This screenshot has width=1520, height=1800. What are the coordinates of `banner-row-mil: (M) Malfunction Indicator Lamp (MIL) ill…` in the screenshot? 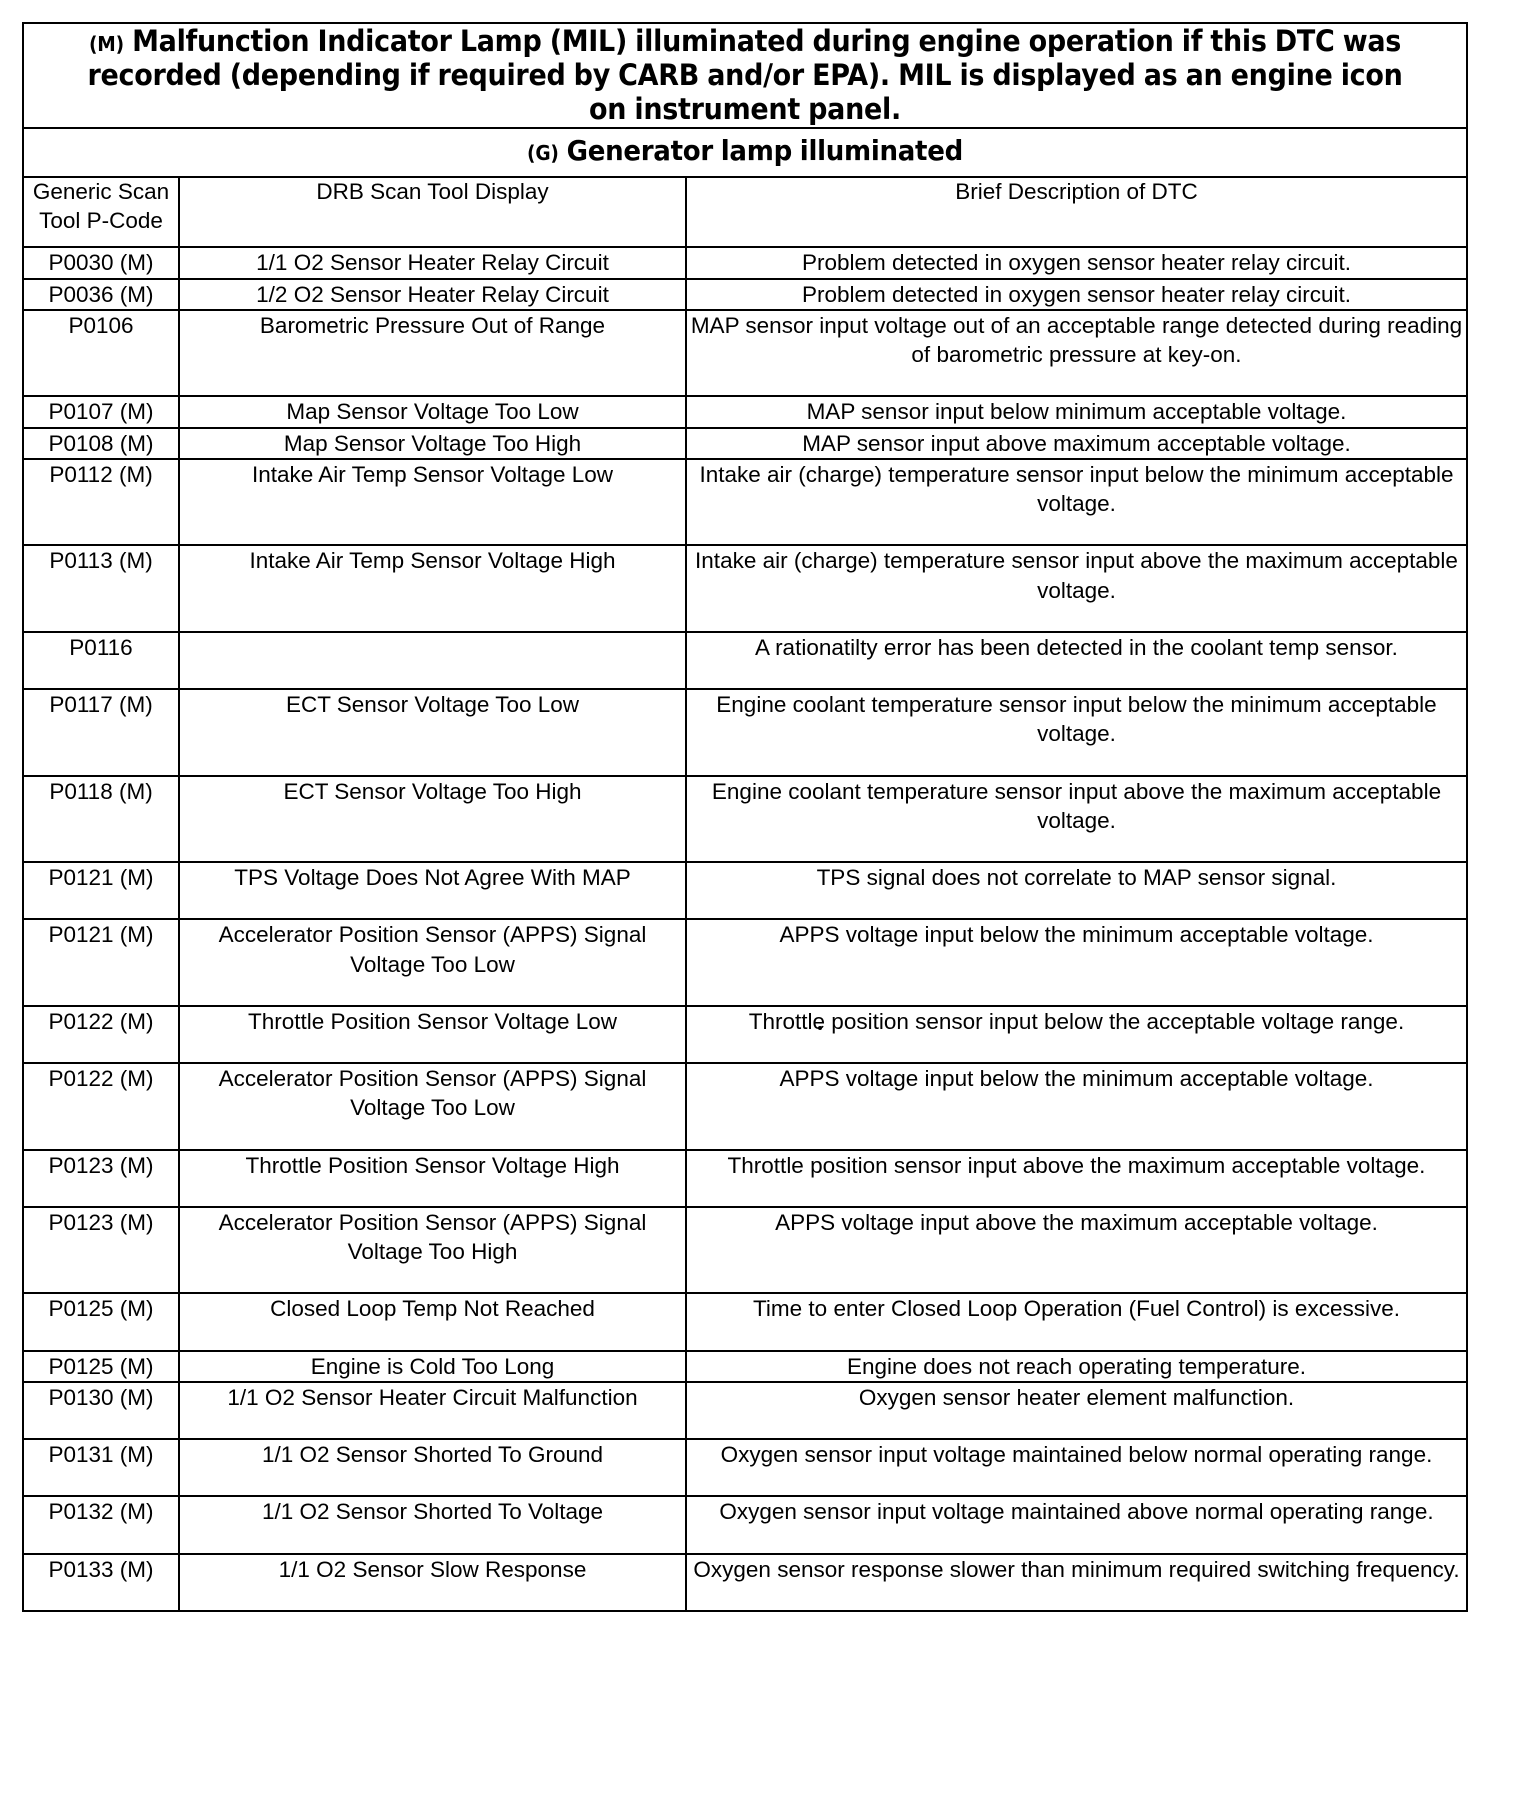 It's located at (745, 75).